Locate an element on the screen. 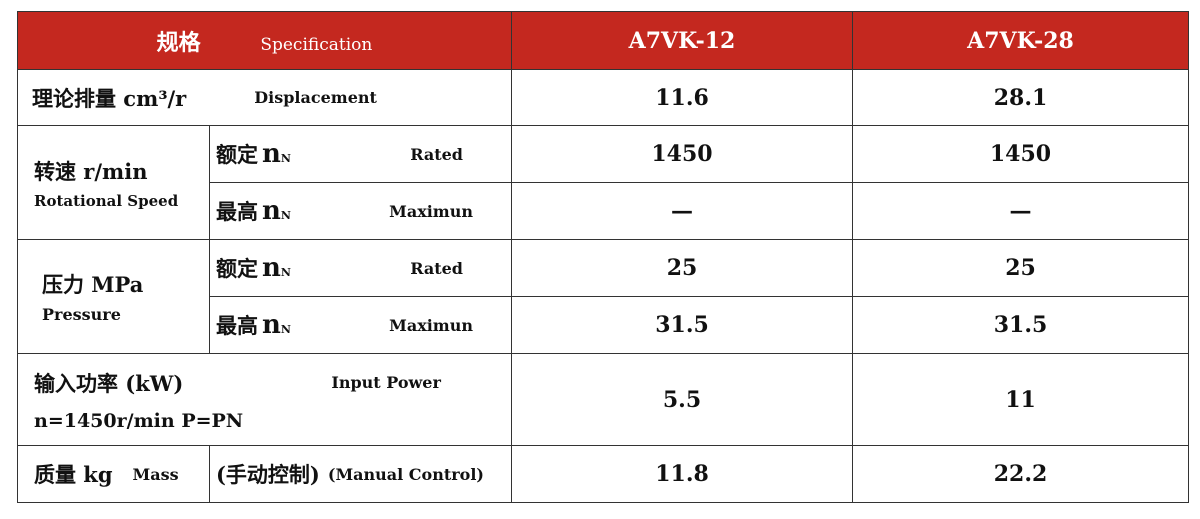 Image resolution: width=1200 pixels, height=519 pixels. mass-control: (手动控制) (Manual Control) is located at coordinates (360, 474).